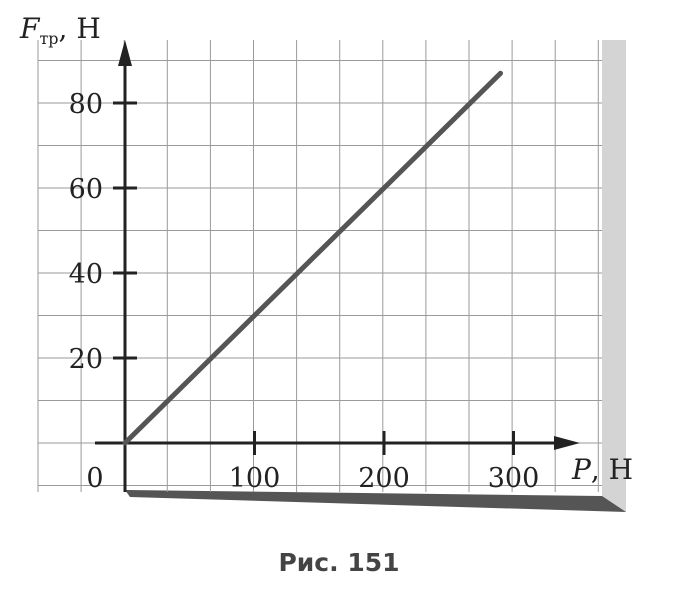  Describe the element at coordinates (255, 478) in the screenshot. I see `x-tick-label: 100` at that location.